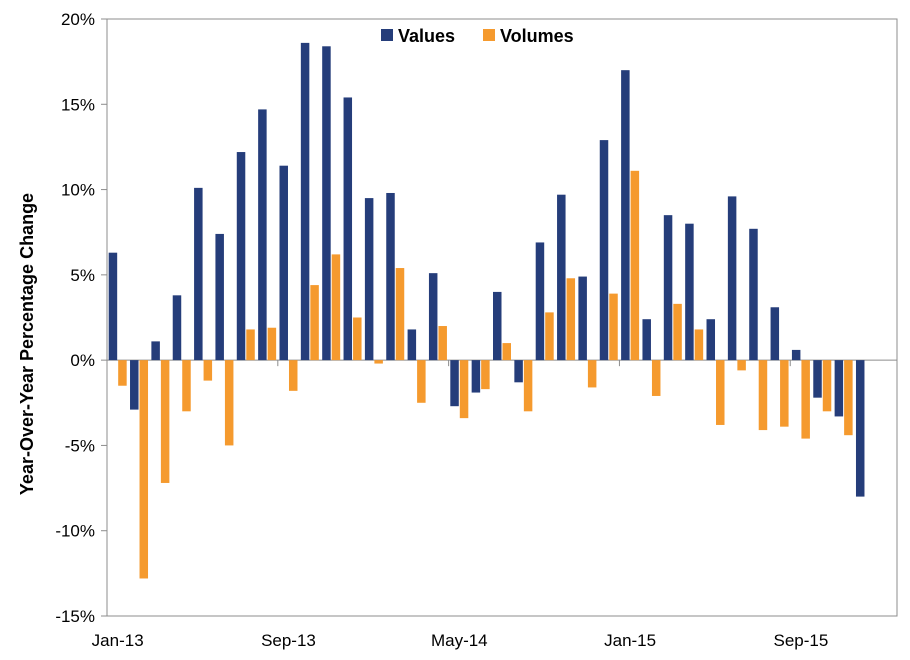  What do you see at coordinates (288, 640) in the screenshot?
I see `x-tick-label: Sep-13` at bounding box center [288, 640].